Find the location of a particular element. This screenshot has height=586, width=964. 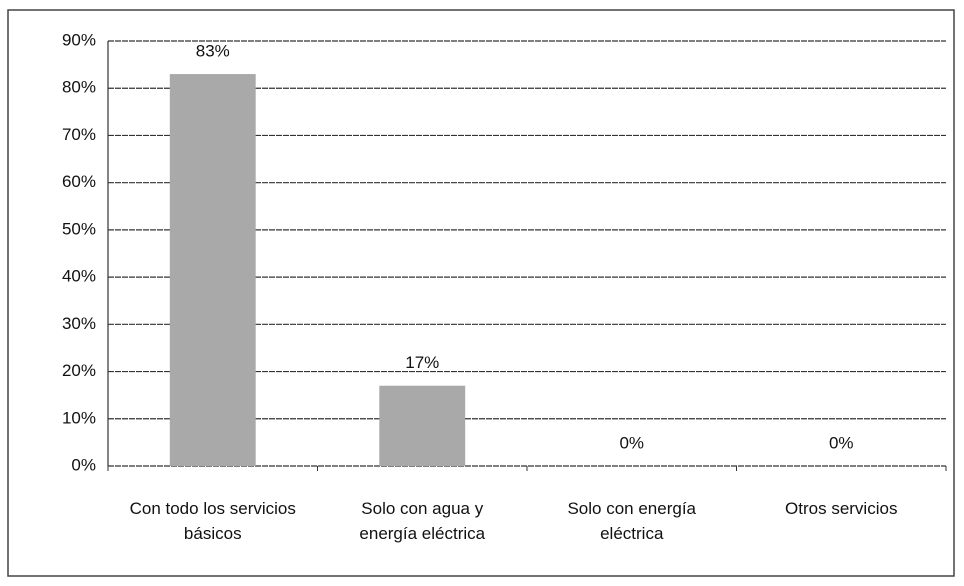

x-tick-label: Con todo los servicios básicos is located at coordinates (212, 521).